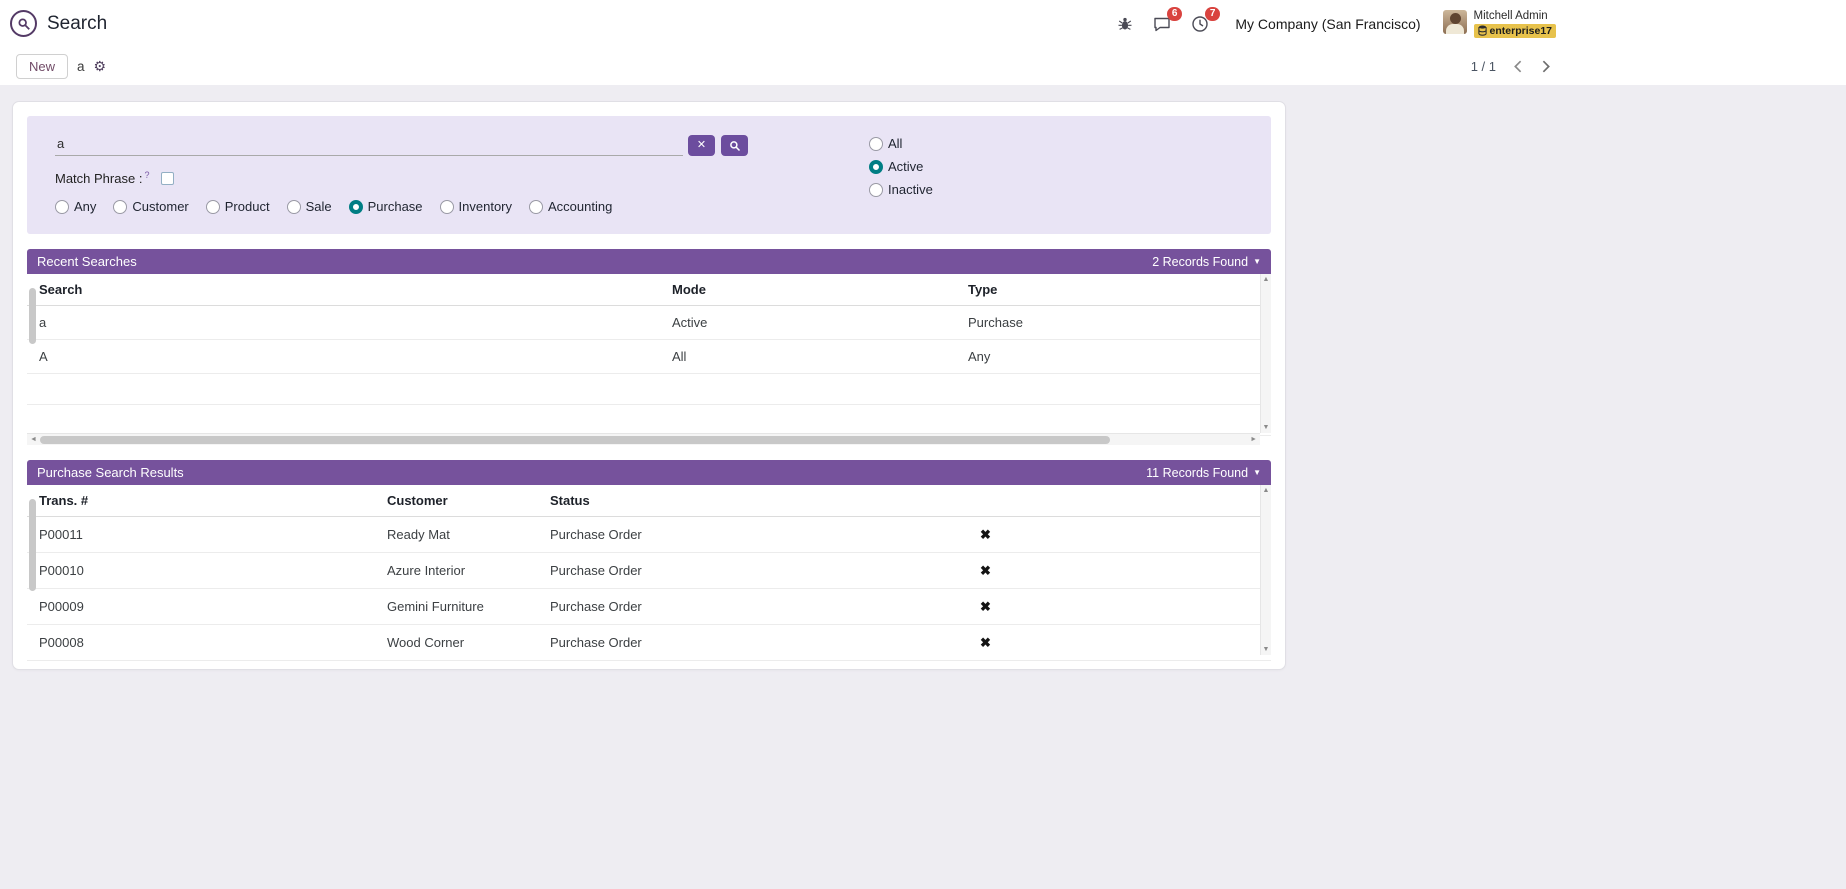  I want to click on app-menu-icon, so click(23, 23).